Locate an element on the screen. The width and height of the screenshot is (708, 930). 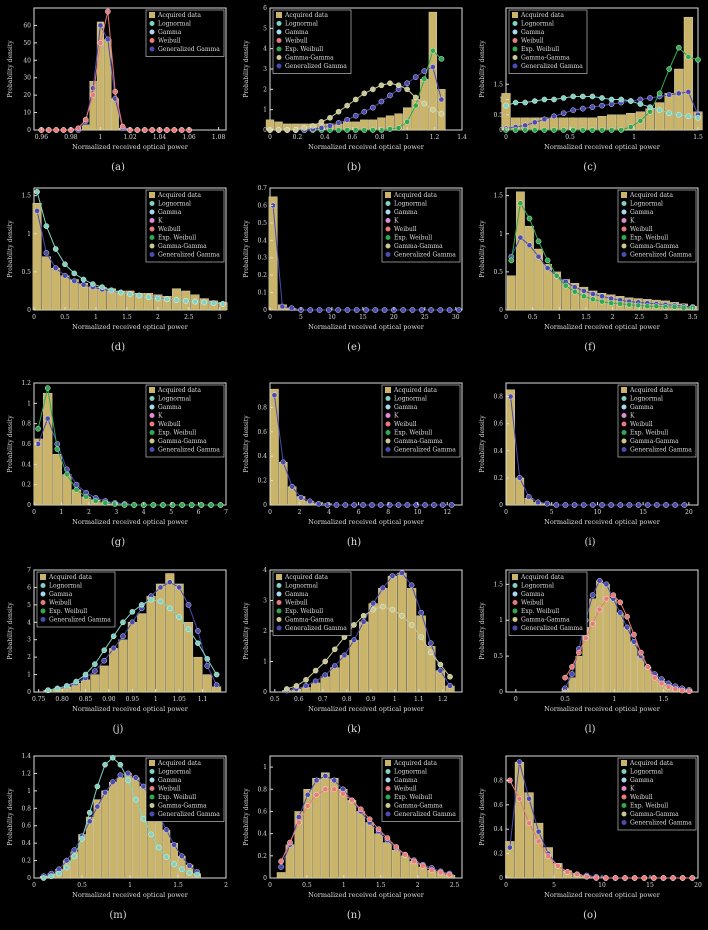
y-tick-label: 0.6 is located at coordinates (498, 805).